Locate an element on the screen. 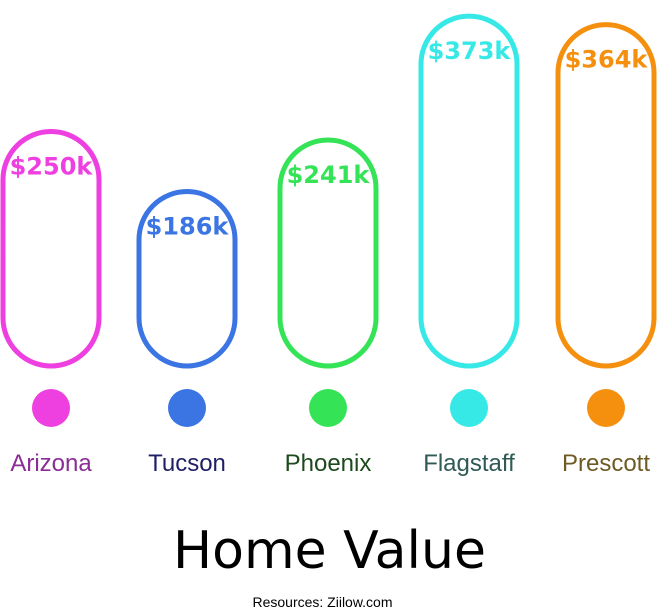  value-label: $373k is located at coordinates (470, 51).